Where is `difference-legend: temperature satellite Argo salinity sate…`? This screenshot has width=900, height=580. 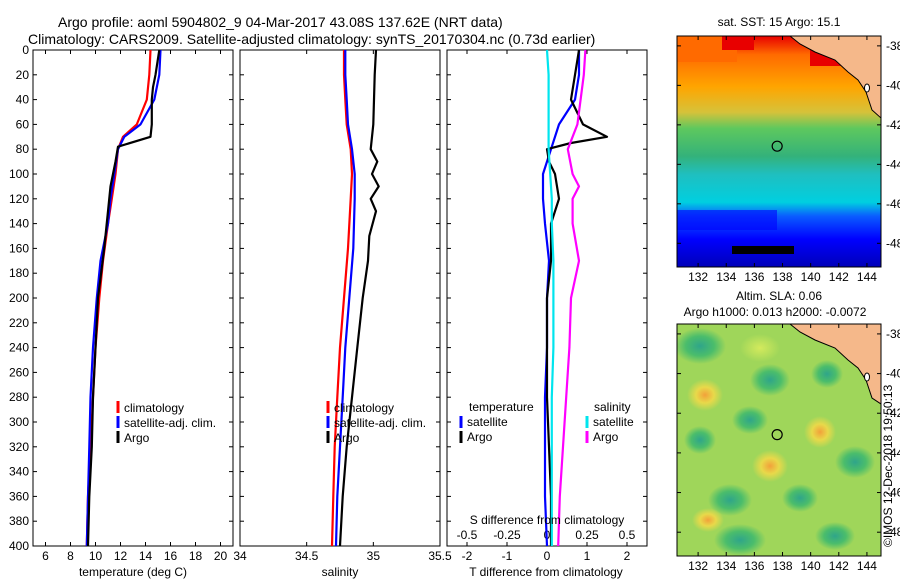 difference-legend: temperature satellite Argo salinity sate… is located at coordinates (546, 422).